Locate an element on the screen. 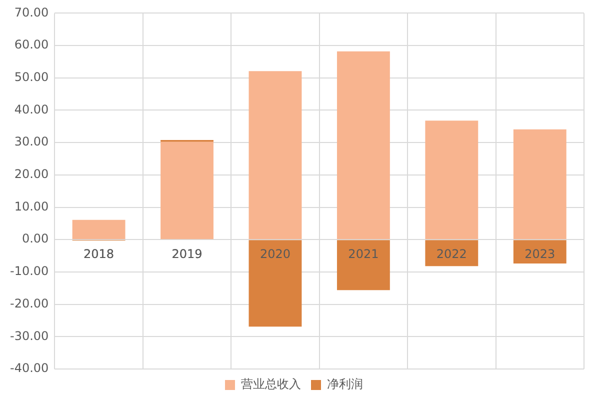 This screenshot has height=405, width=600. x-tick-label: 2018 is located at coordinates (99, 253).